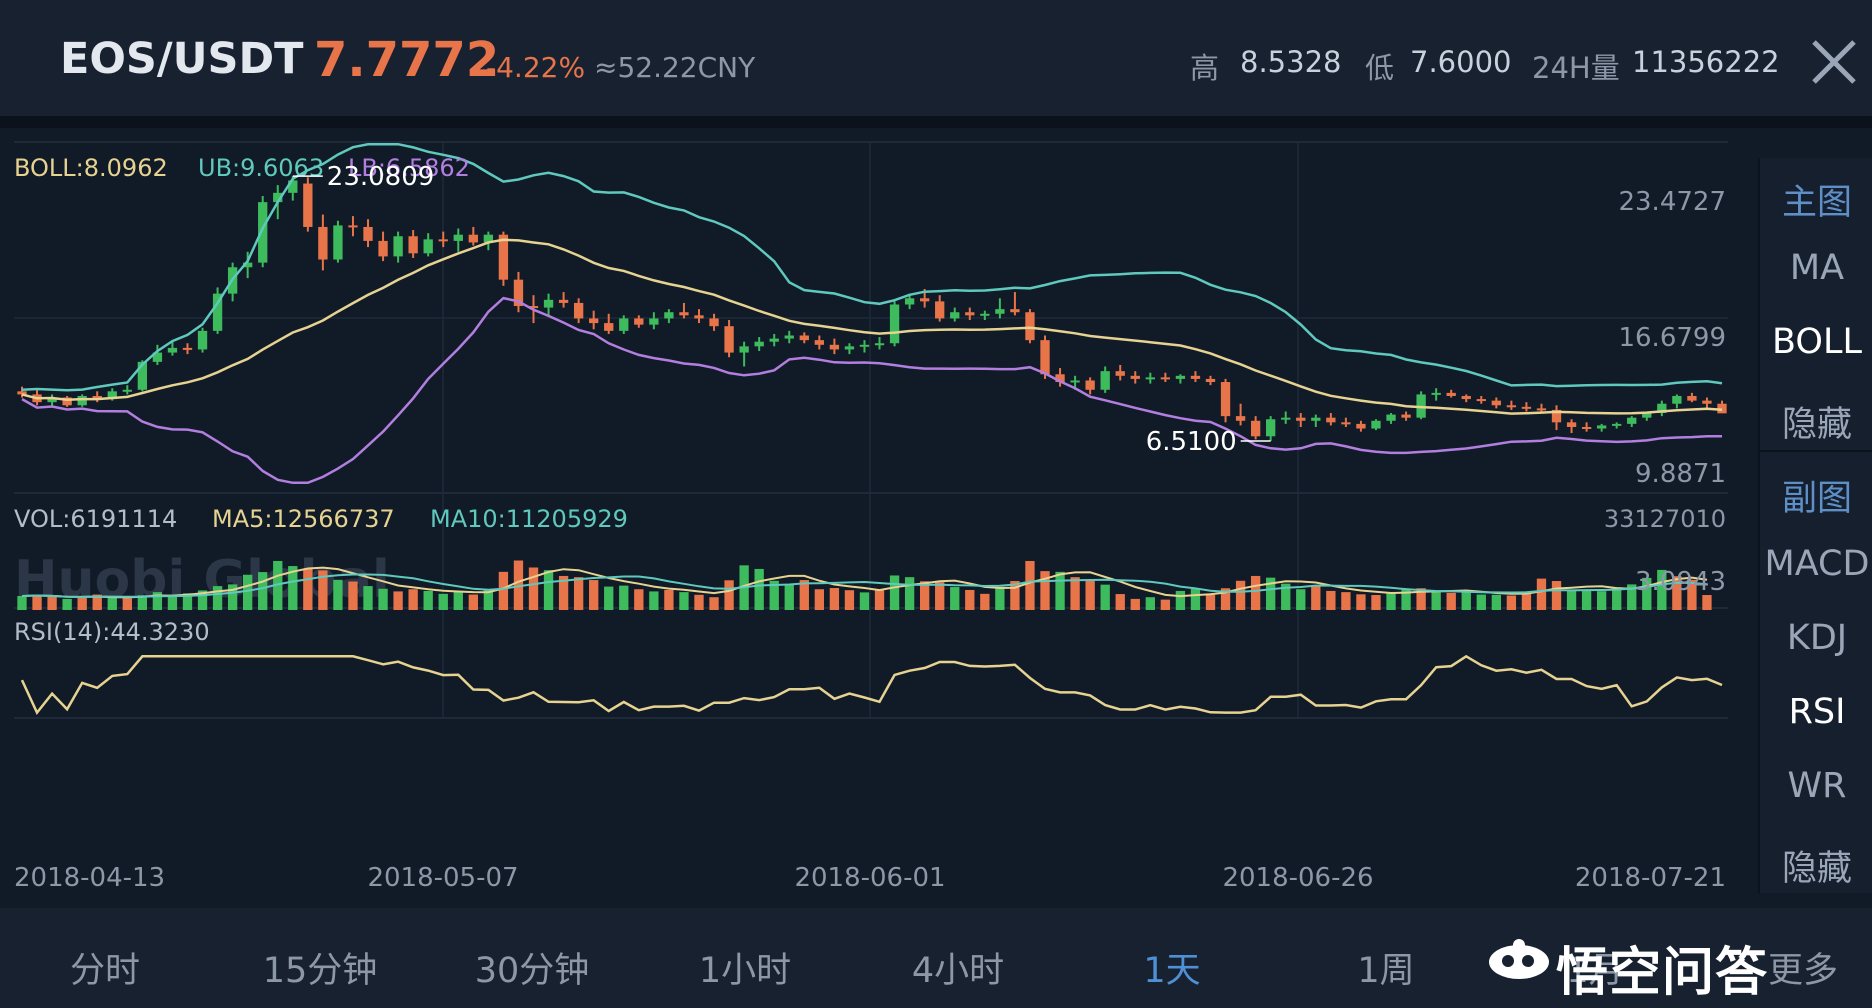 The width and height of the screenshot is (1872, 1008). What do you see at coordinates (1817, 786) in the screenshot?
I see `sub-indicator-wr: WR` at bounding box center [1817, 786].